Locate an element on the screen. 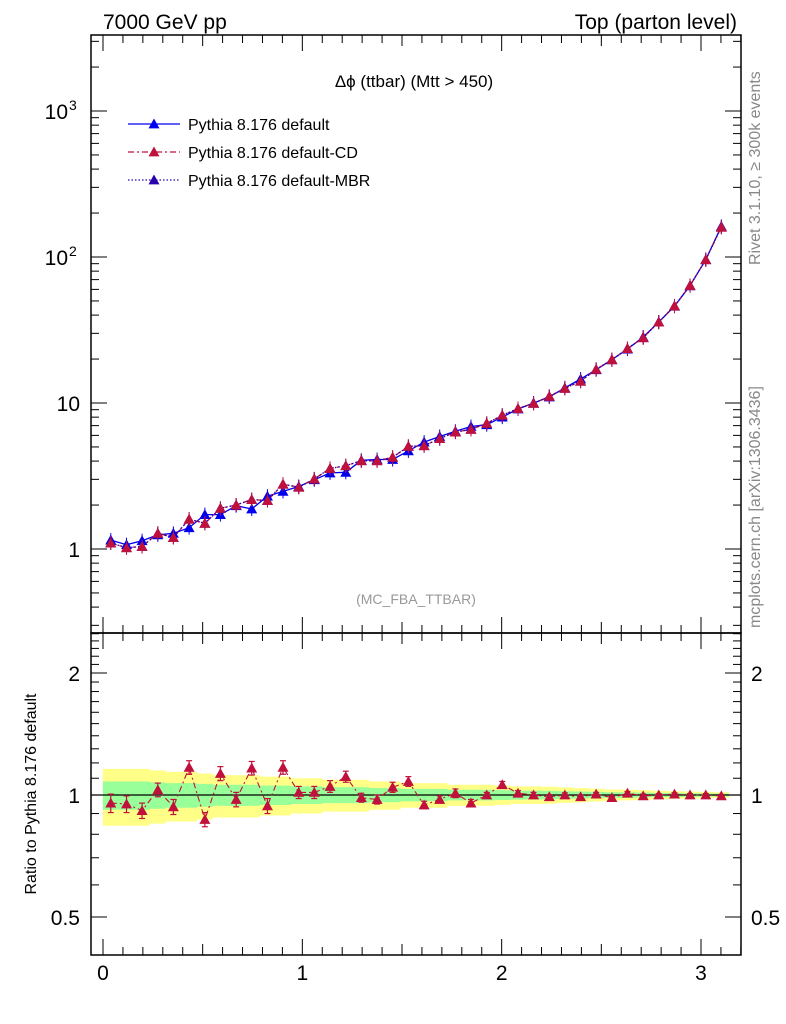 Image resolution: width=786 pixels, height=1024 pixels. x-tick-label: 3 is located at coordinates (701, 973).